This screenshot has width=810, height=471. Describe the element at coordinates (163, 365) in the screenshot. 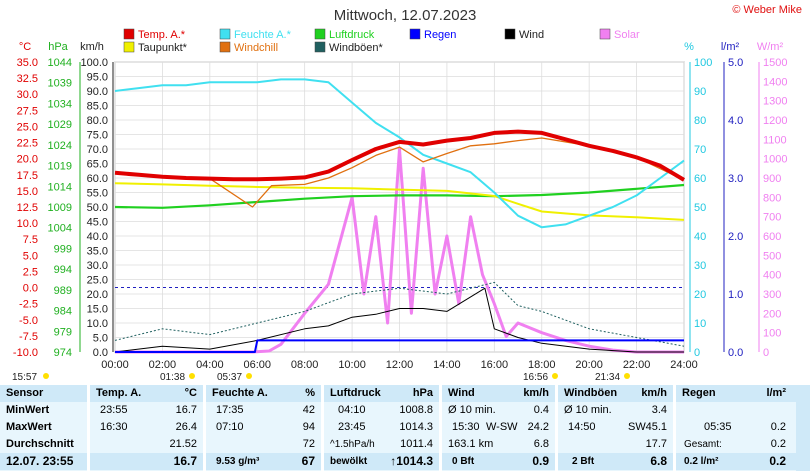

I see `x-tick-label: 02:00` at that location.